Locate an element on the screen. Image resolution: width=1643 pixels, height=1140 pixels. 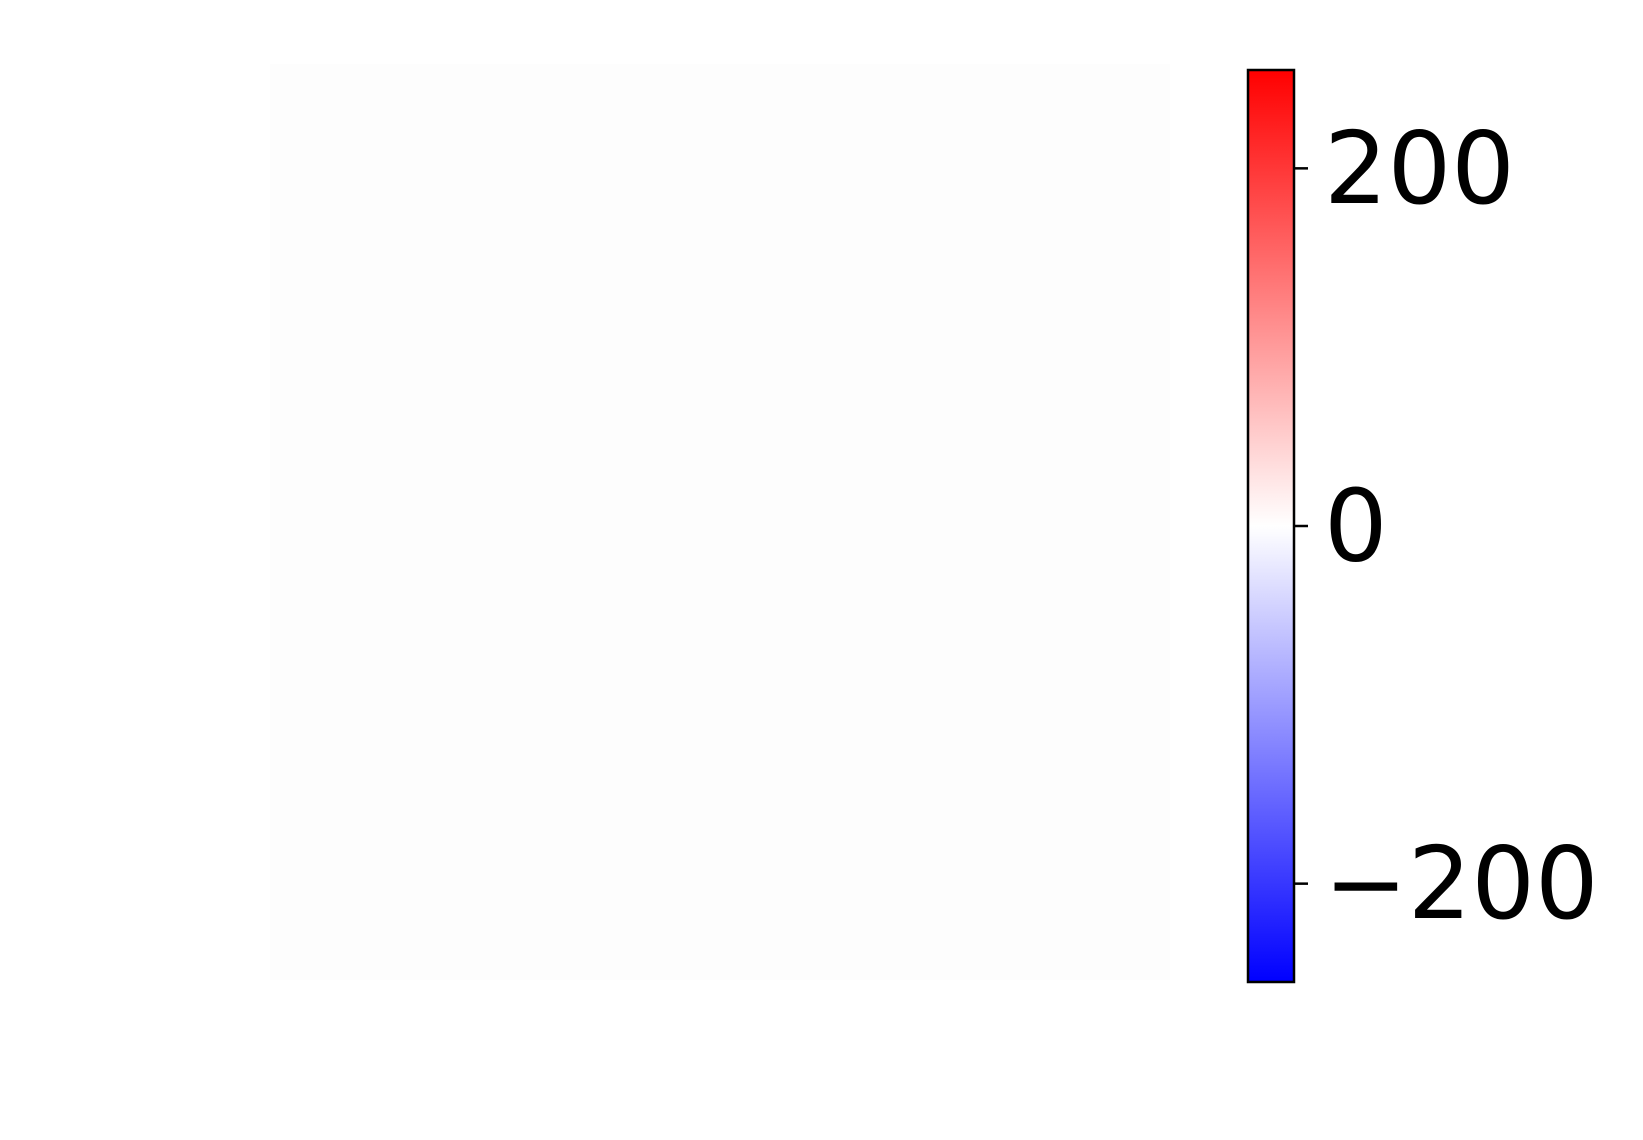
colorbar-tick-label: 200 is located at coordinates (1419, 168).